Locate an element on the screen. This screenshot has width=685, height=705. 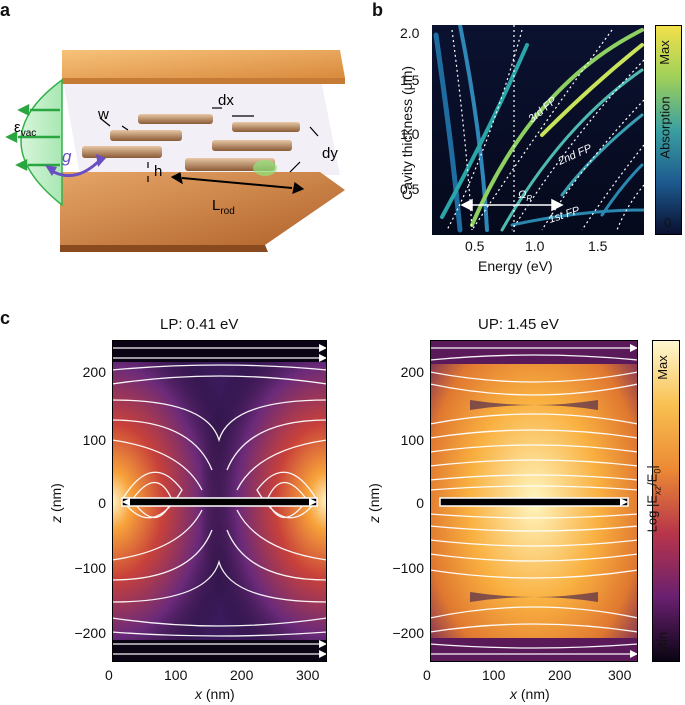
lp-ytick: 100 is located at coordinates (94, 440).